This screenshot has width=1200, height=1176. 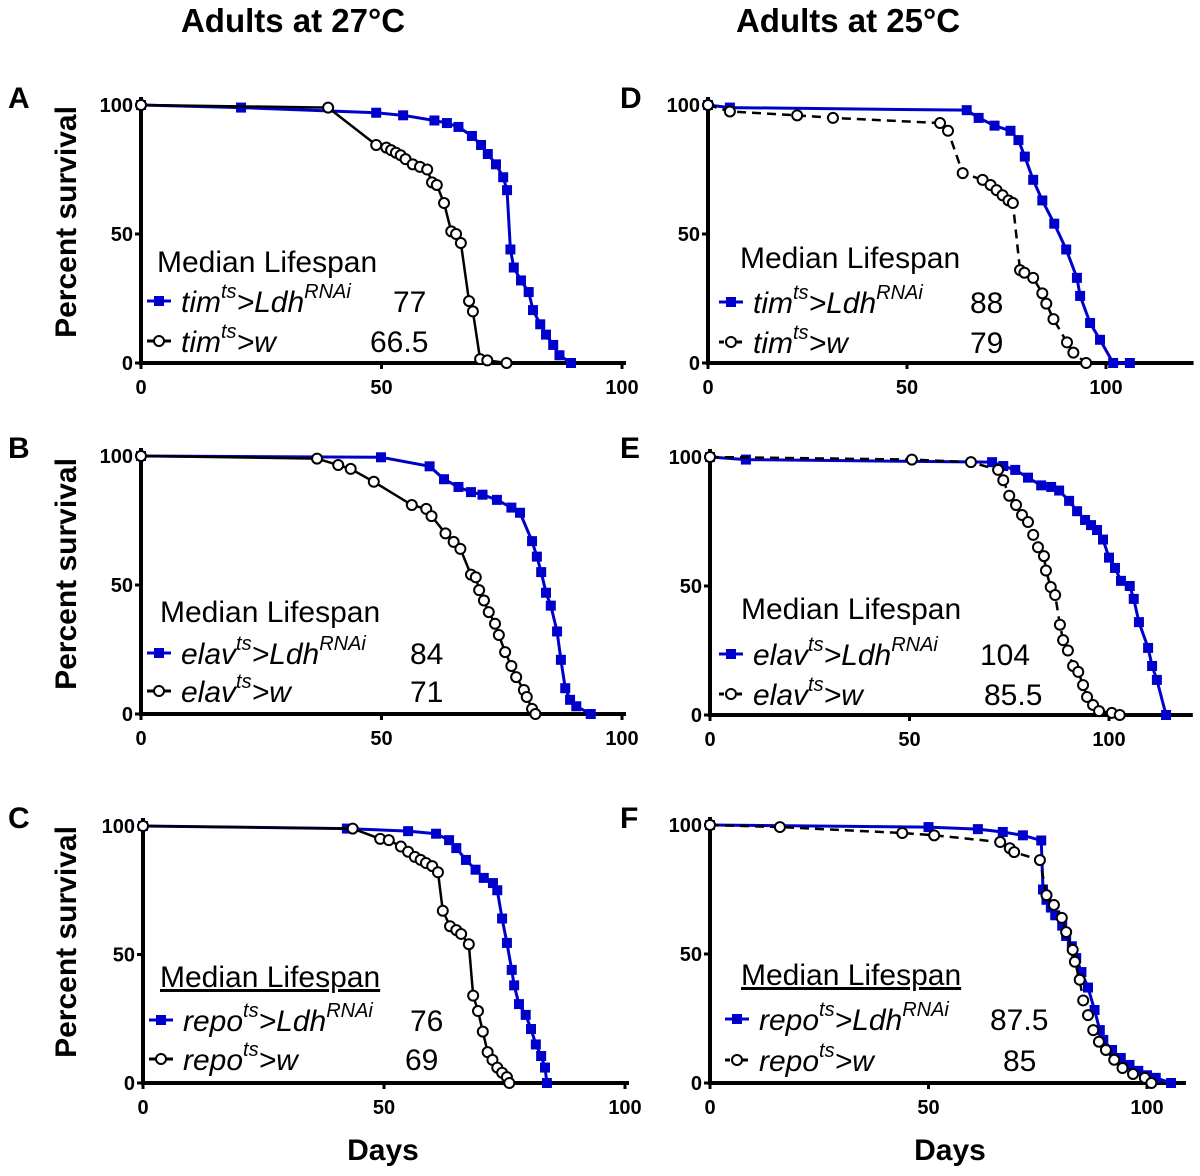 What do you see at coordinates (731, 302) in the screenshot?
I see `legend-square-marker` at bounding box center [731, 302].